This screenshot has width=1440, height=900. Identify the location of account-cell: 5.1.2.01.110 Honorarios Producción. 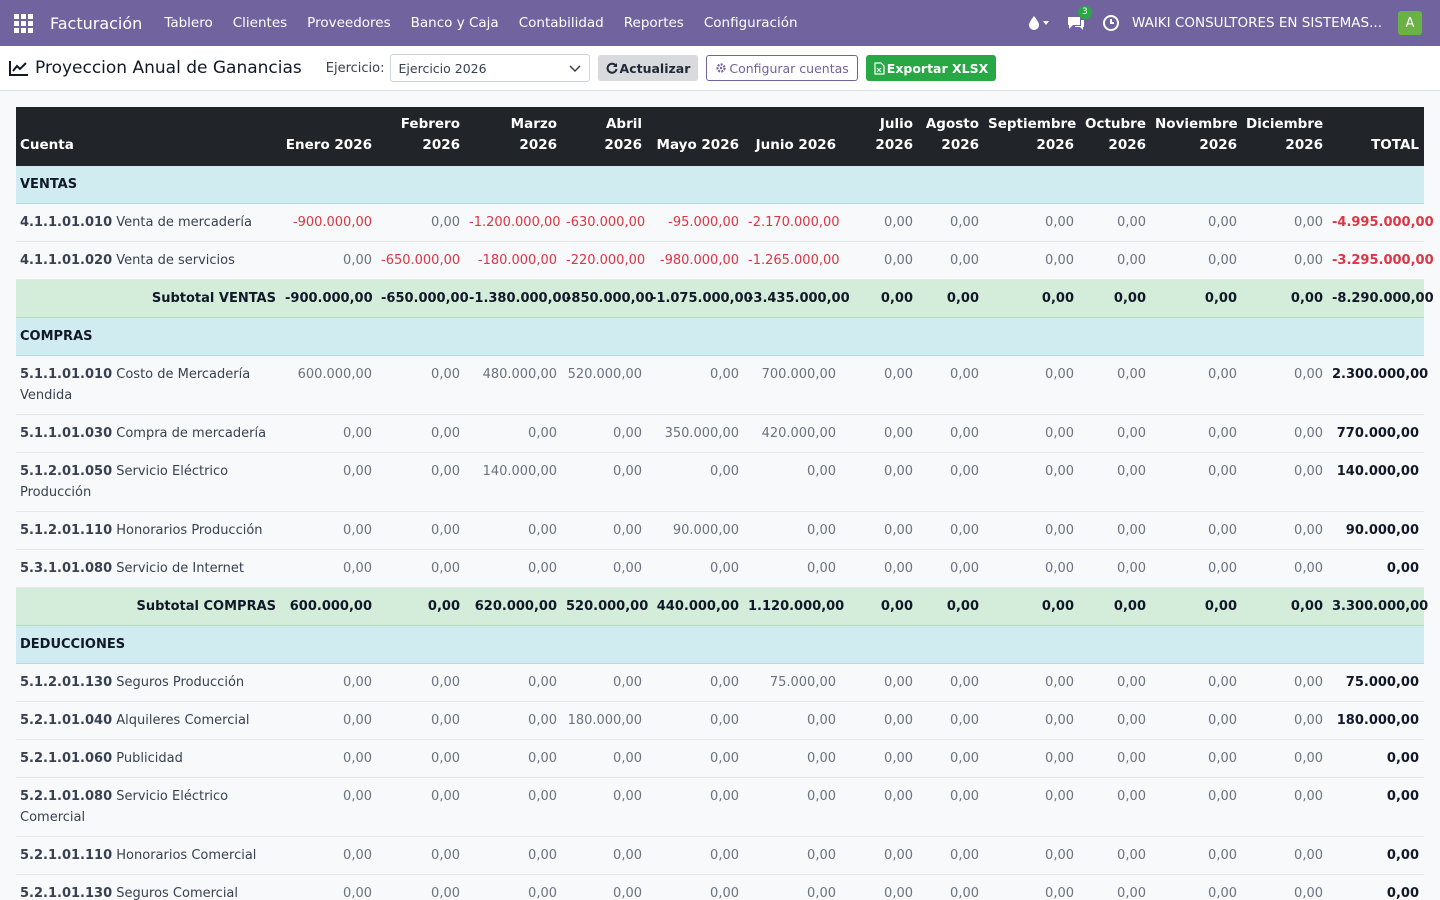
(148, 530).